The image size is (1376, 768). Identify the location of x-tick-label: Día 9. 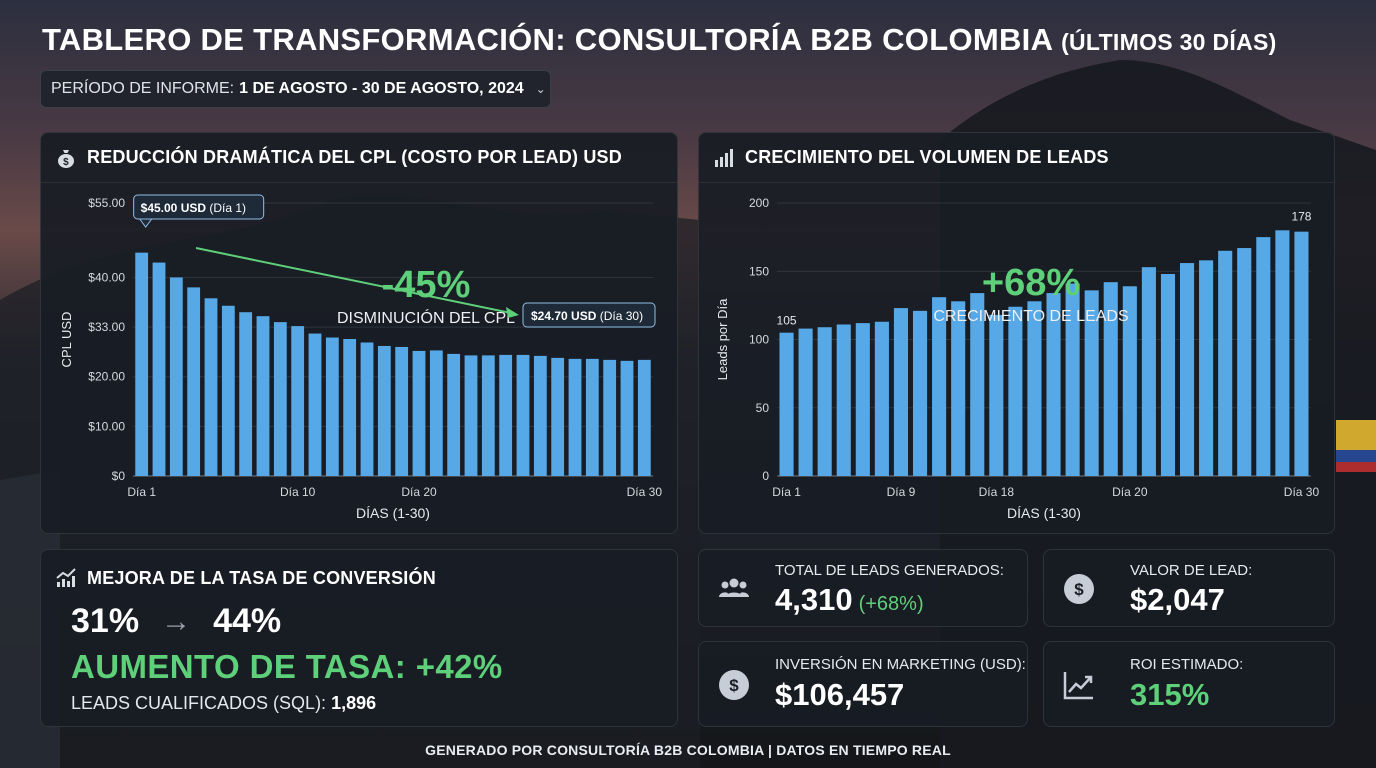
(901, 492).